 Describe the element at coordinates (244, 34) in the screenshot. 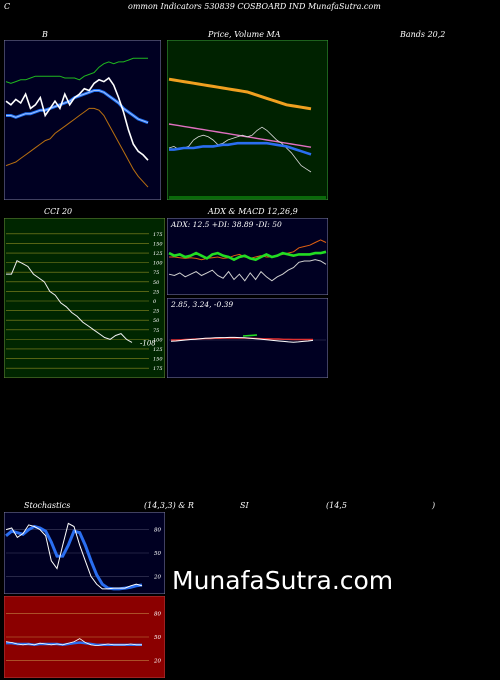

I see `price-ma-label: Price, Volume MA` at that location.